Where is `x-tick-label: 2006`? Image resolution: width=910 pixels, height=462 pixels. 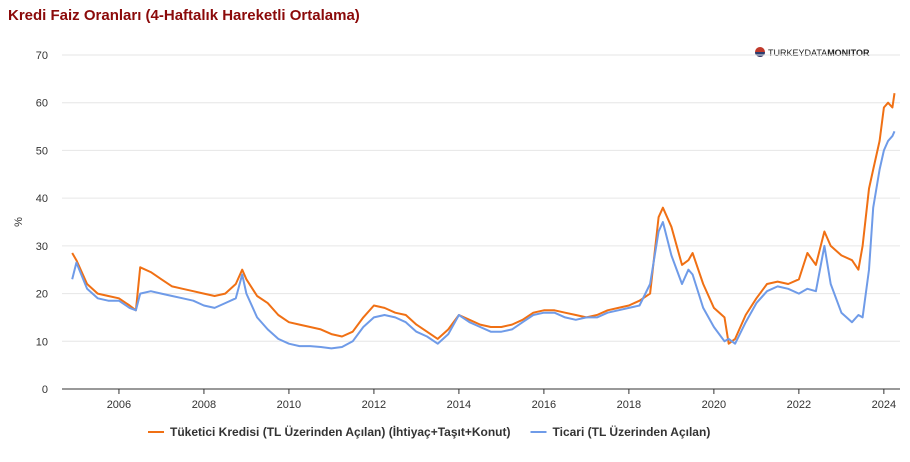 x-tick-label: 2006 is located at coordinates (119, 405).